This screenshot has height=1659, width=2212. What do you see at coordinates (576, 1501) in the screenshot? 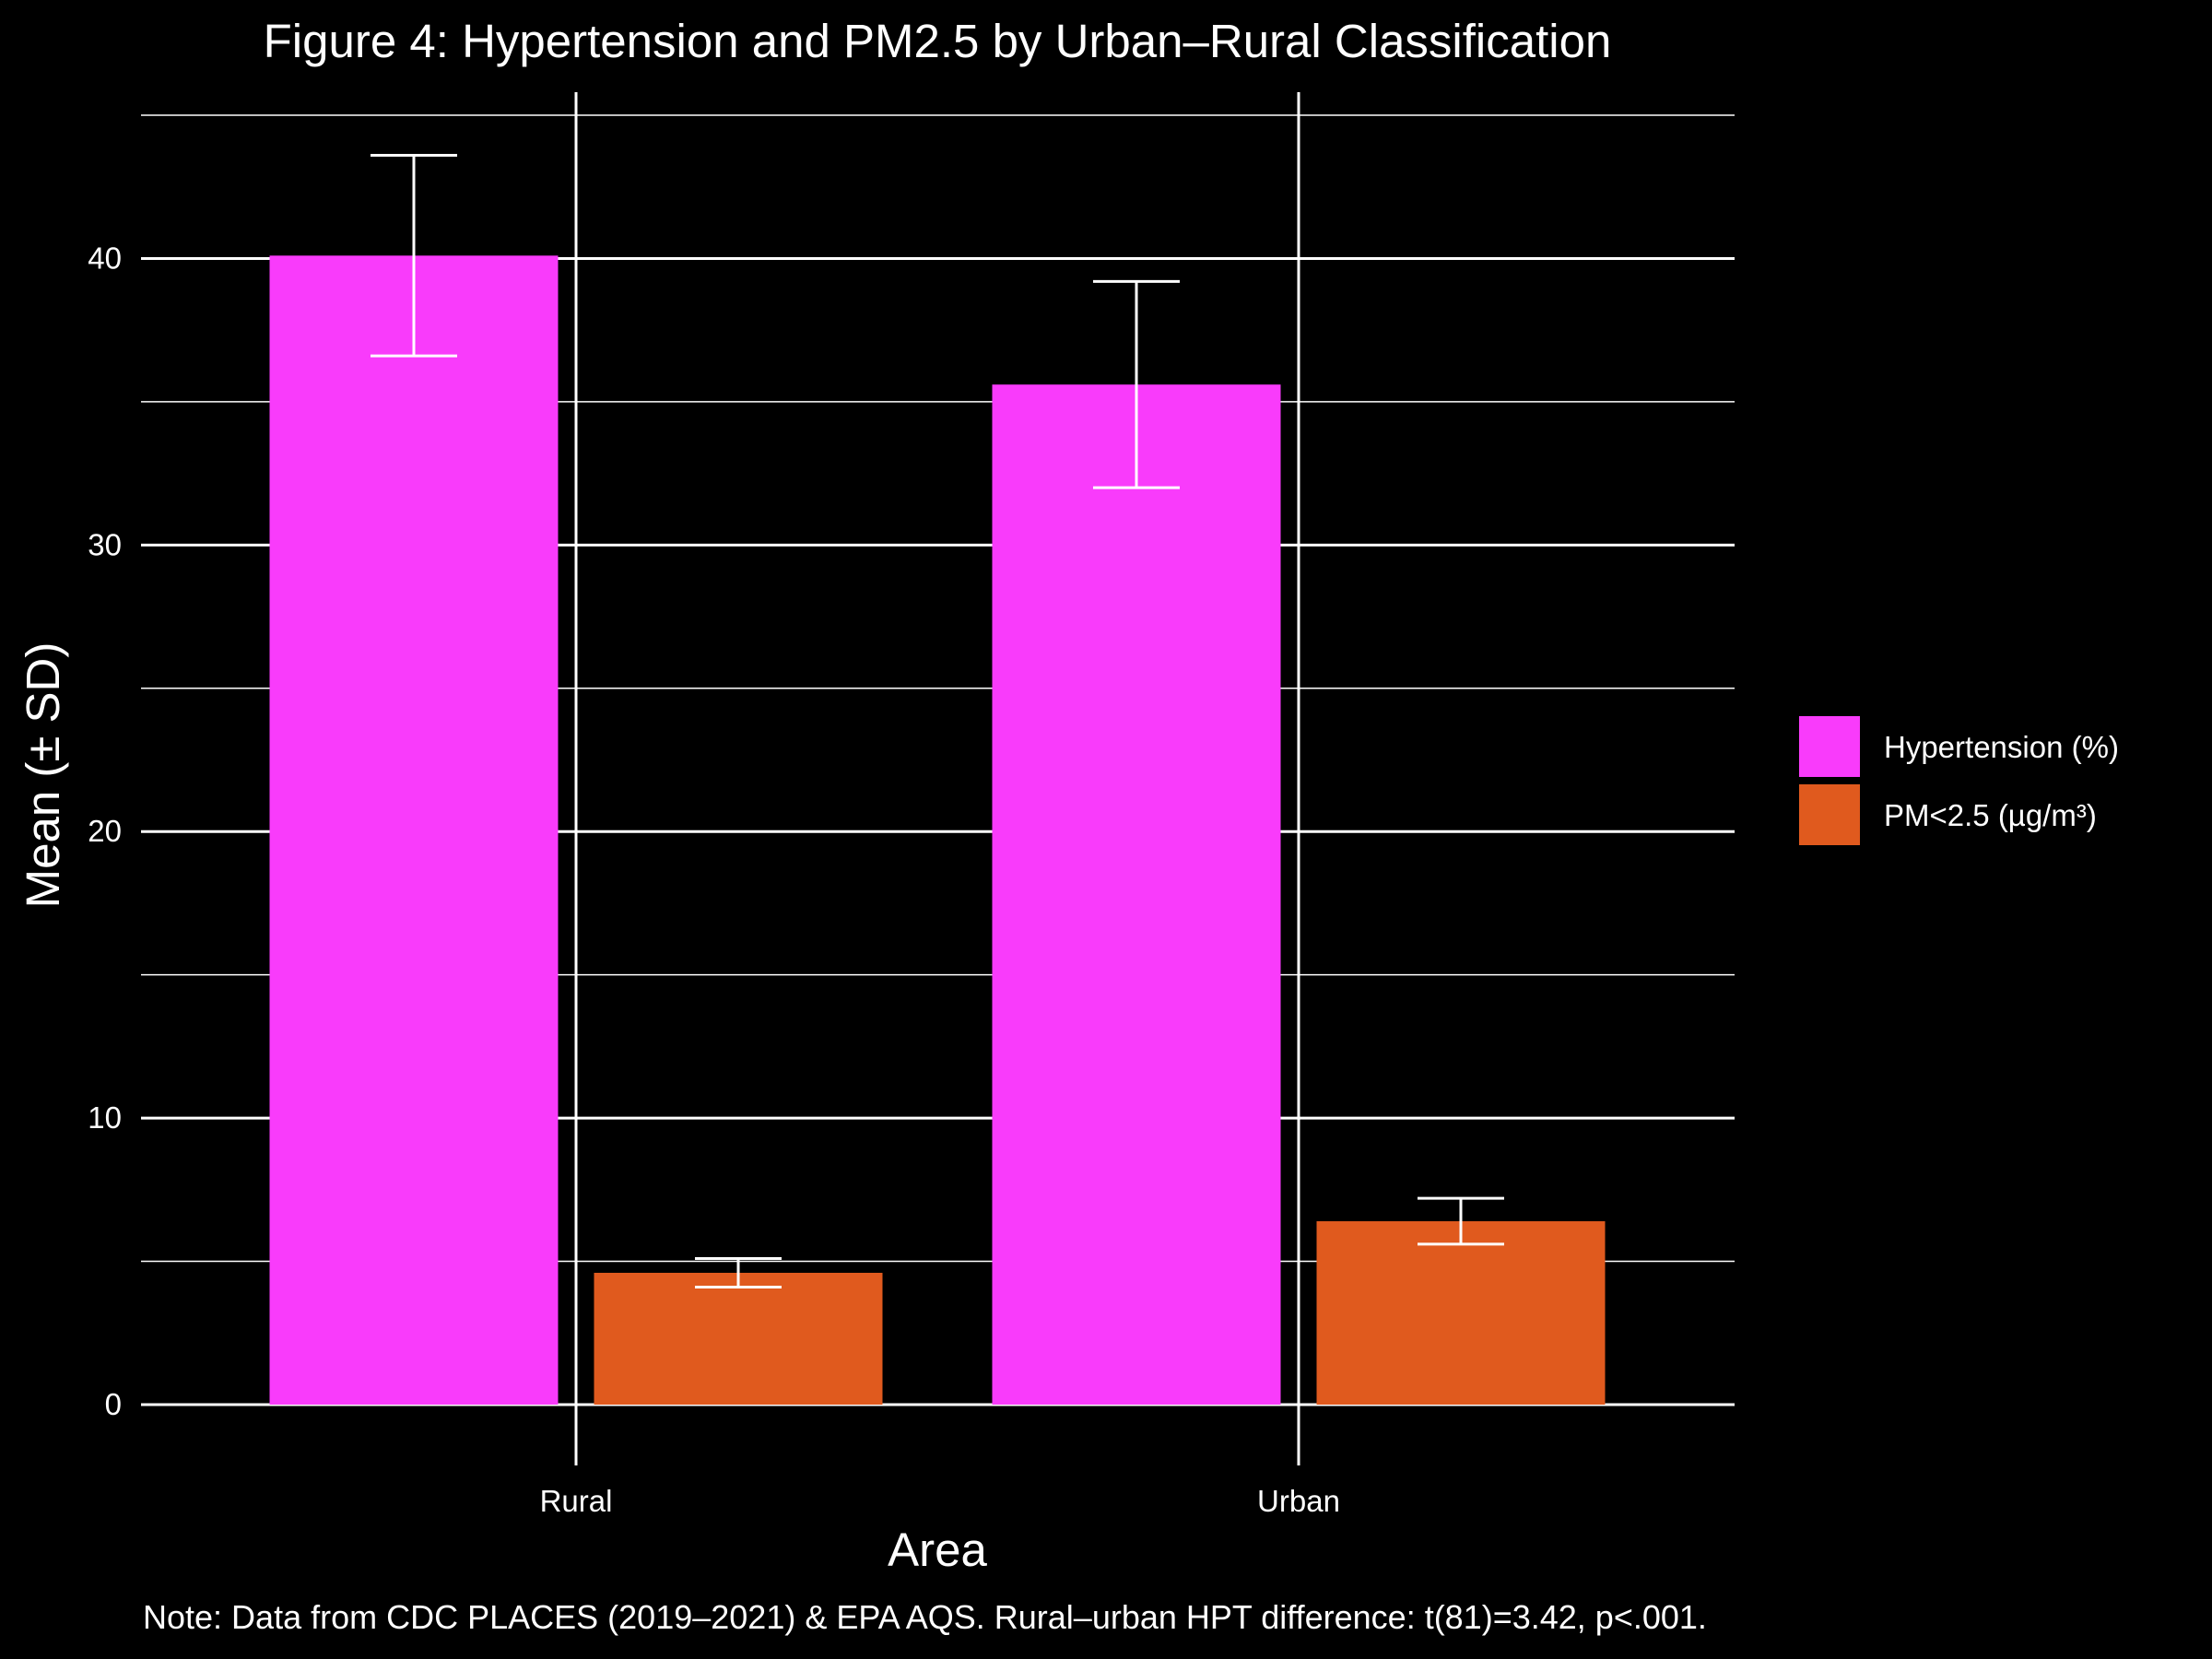
I see `x-tick-label-rural: Rural` at bounding box center [576, 1501].